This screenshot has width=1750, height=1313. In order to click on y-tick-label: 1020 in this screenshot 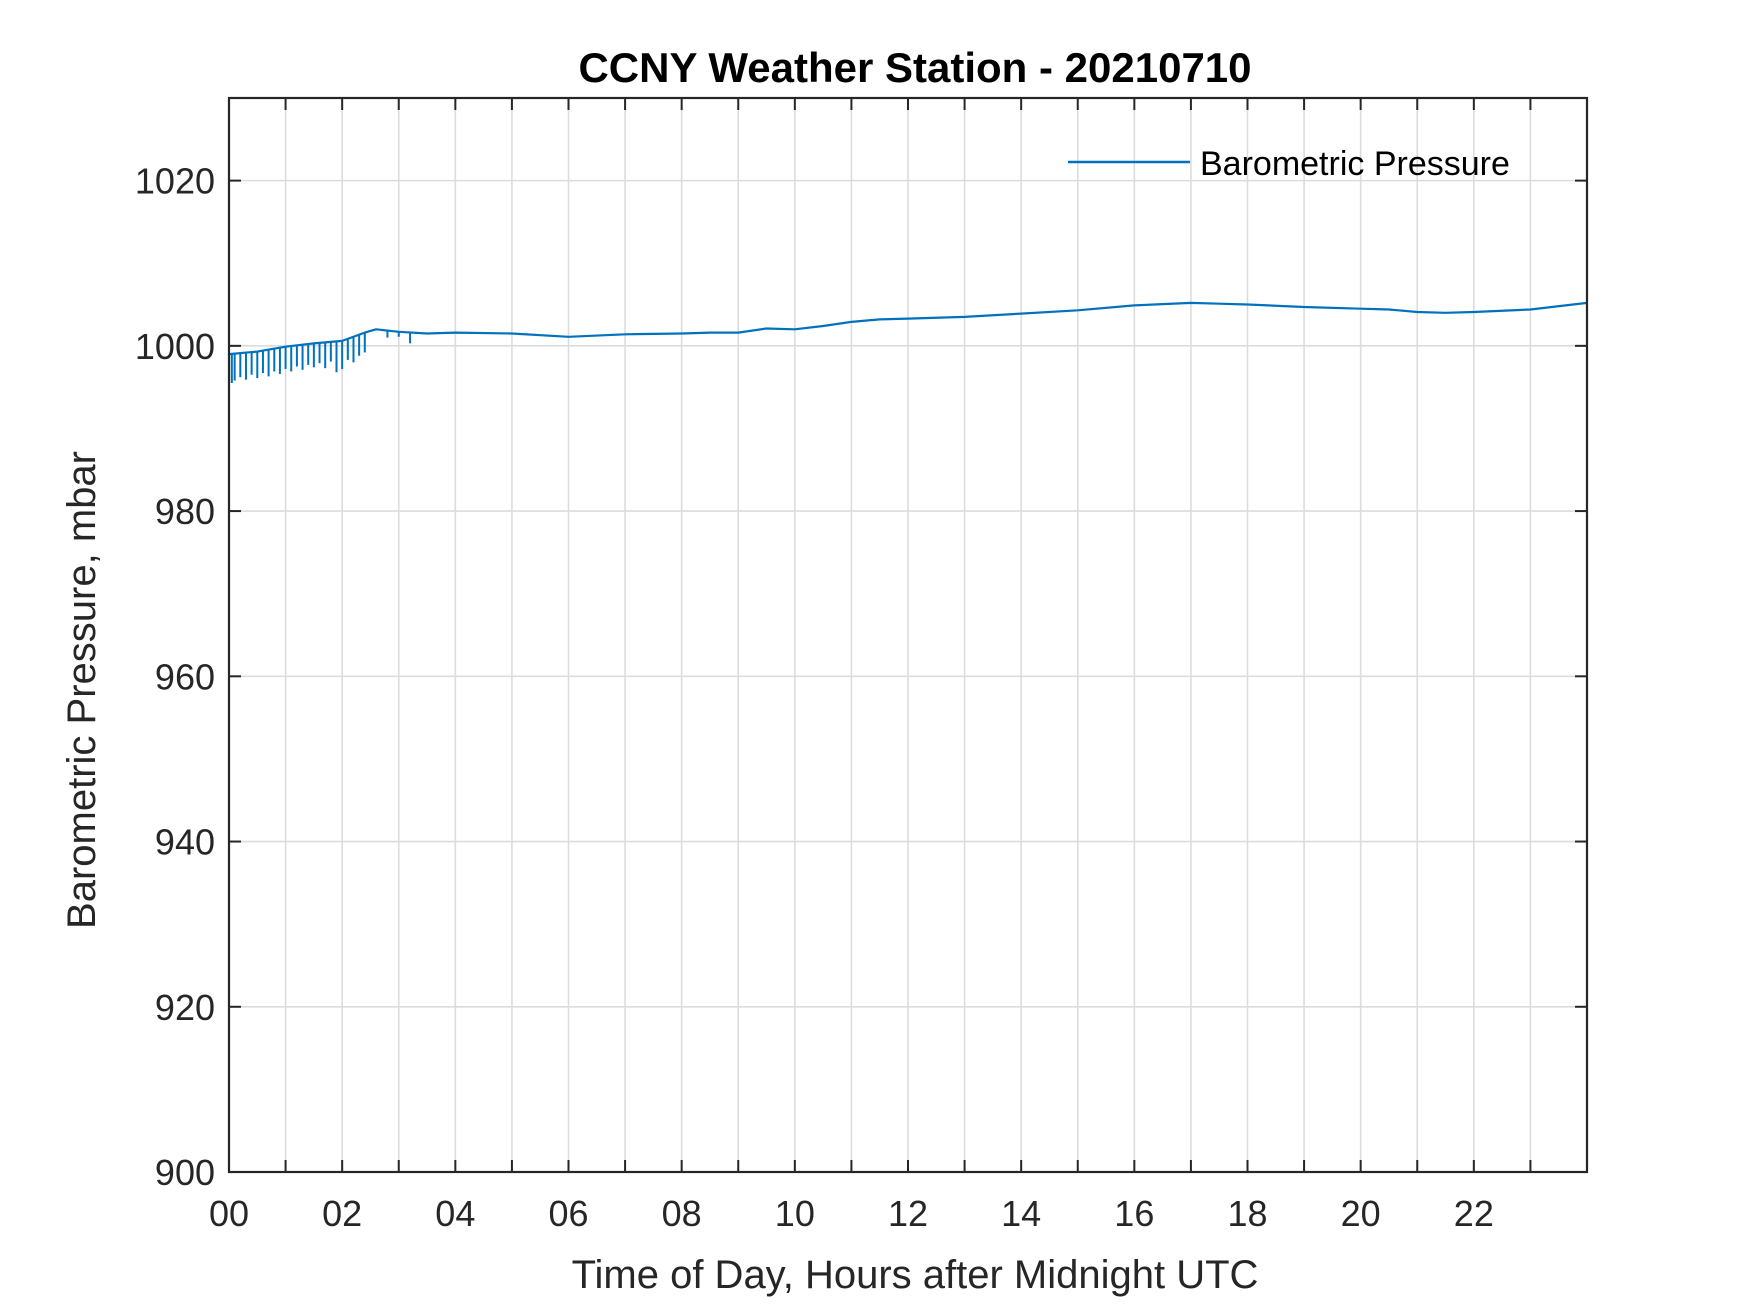, I will do `click(175, 181)`.